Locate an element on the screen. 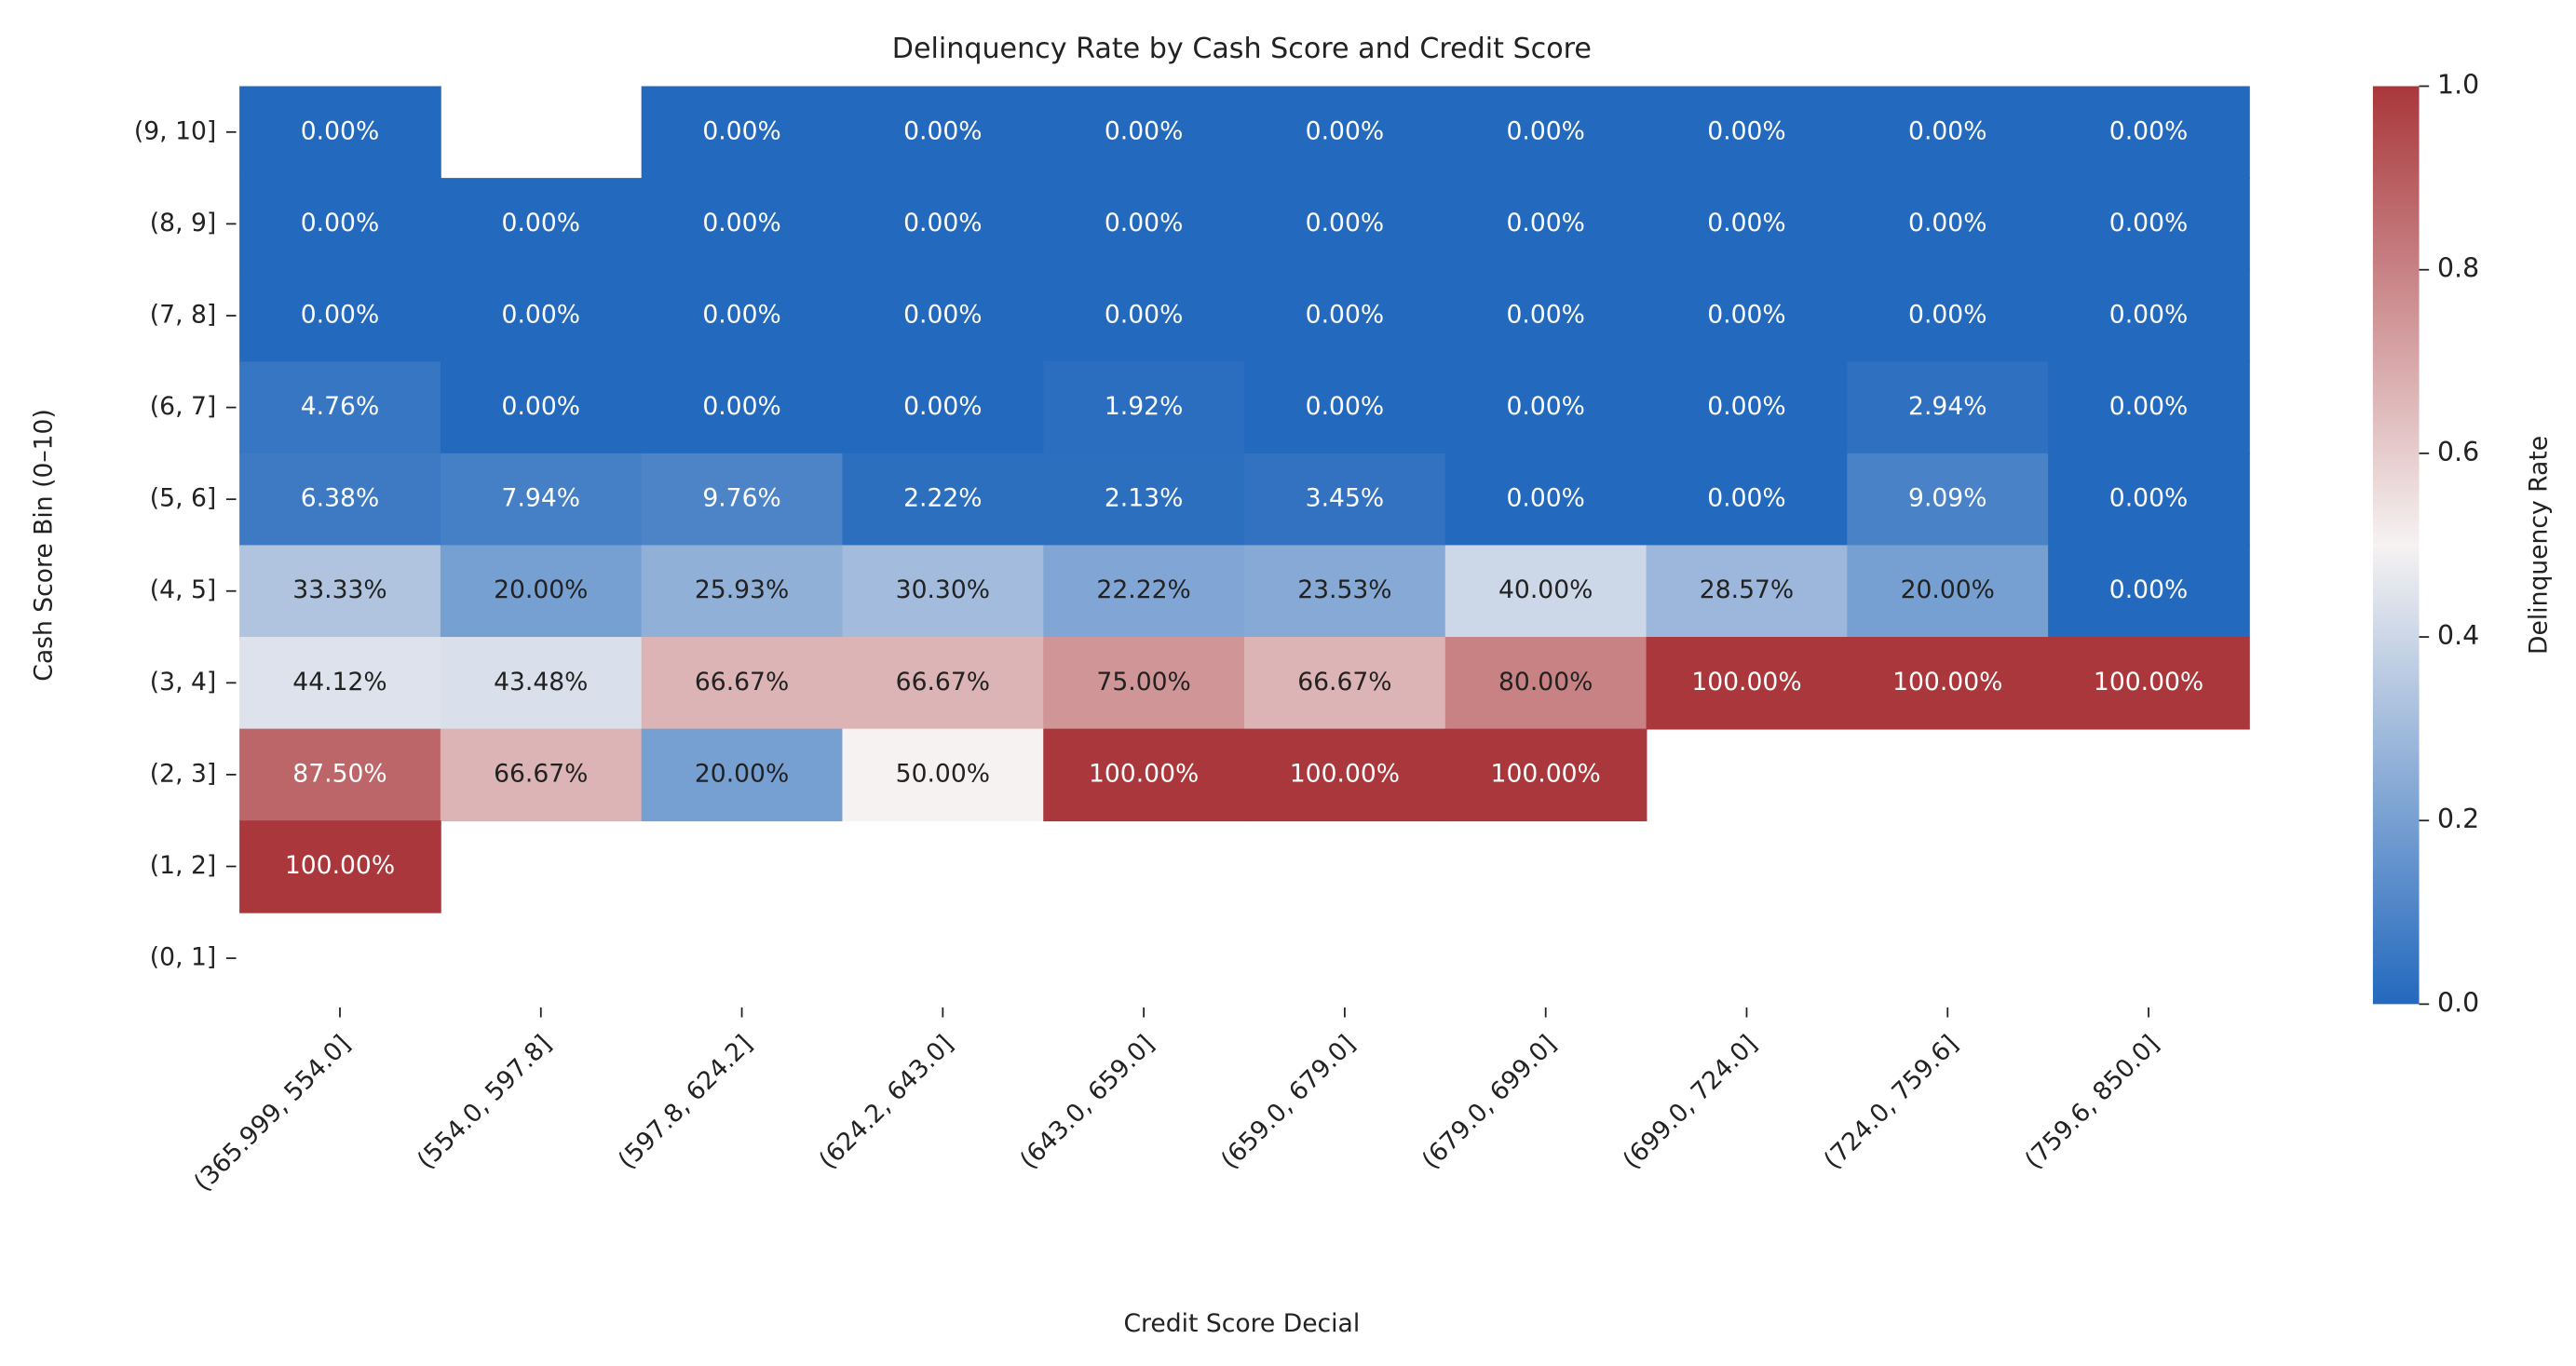 This screenshot has width=2576, height=1366. cell-label: 28.57% is located at coordinates (1747, 589).